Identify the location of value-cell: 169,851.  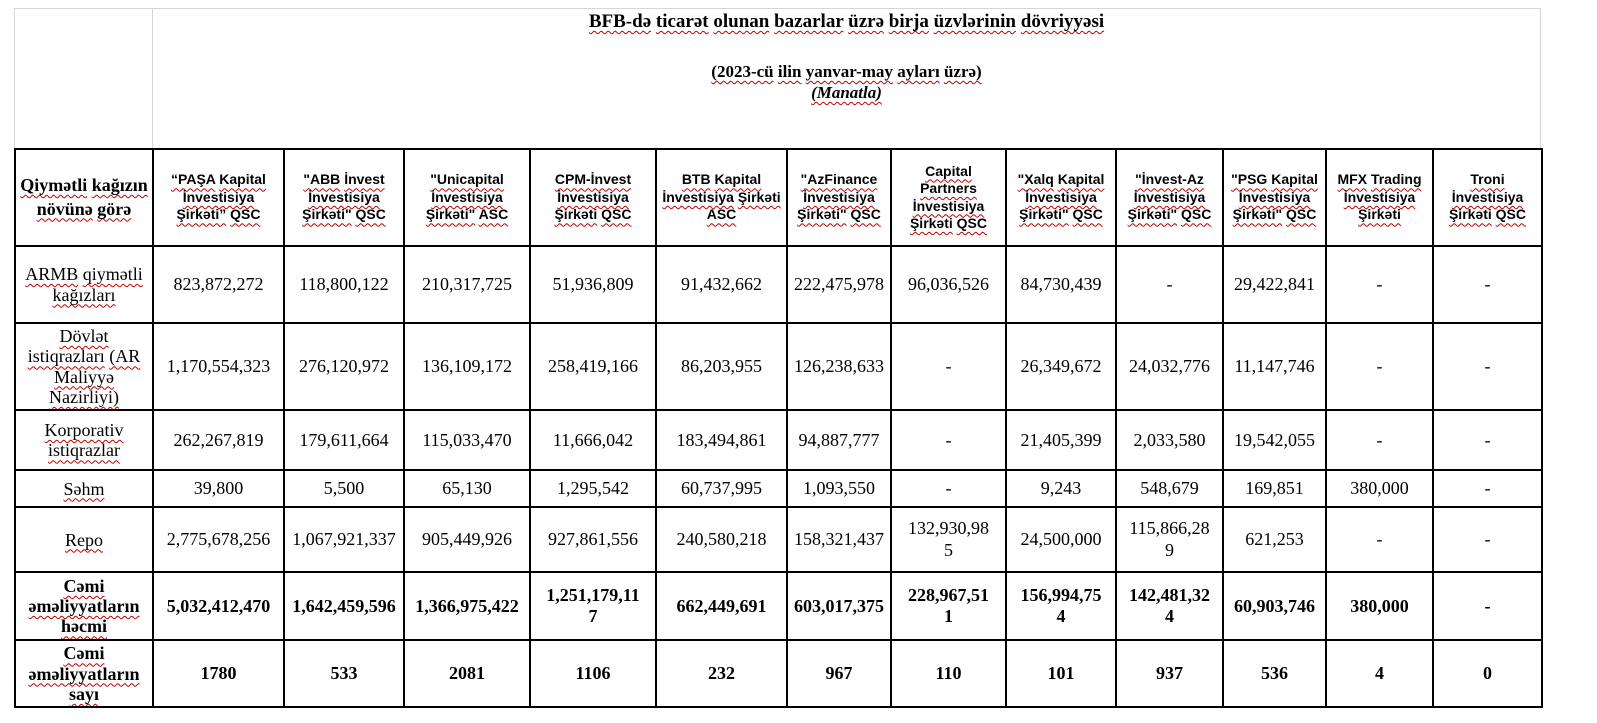
(1274, 489).